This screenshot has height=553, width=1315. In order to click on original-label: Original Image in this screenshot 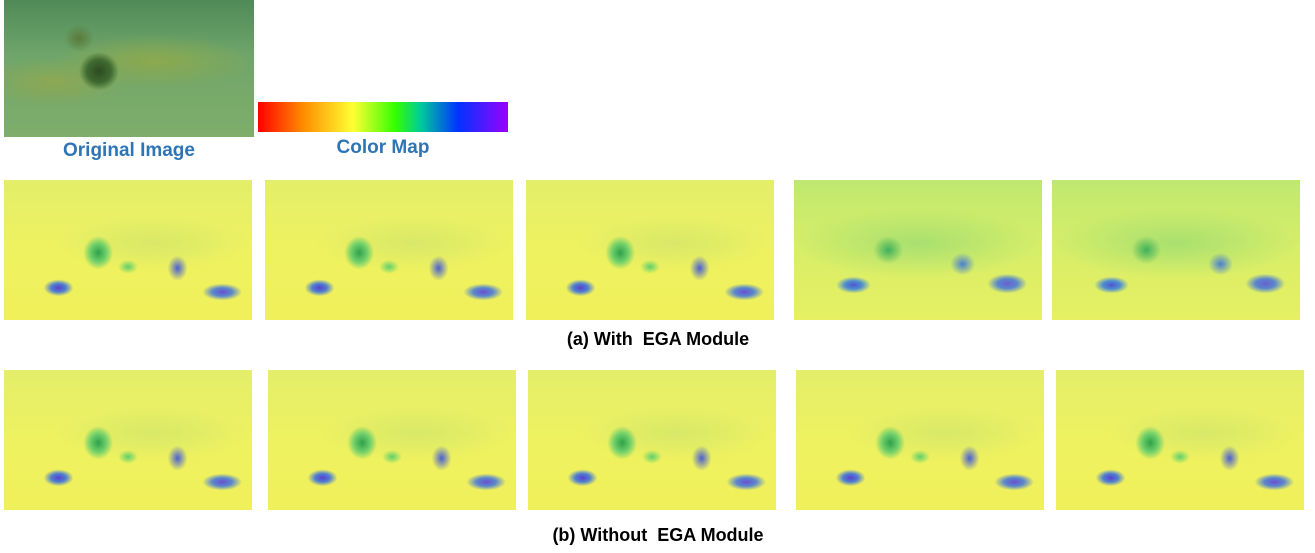, I will do `click(129, 150)`.